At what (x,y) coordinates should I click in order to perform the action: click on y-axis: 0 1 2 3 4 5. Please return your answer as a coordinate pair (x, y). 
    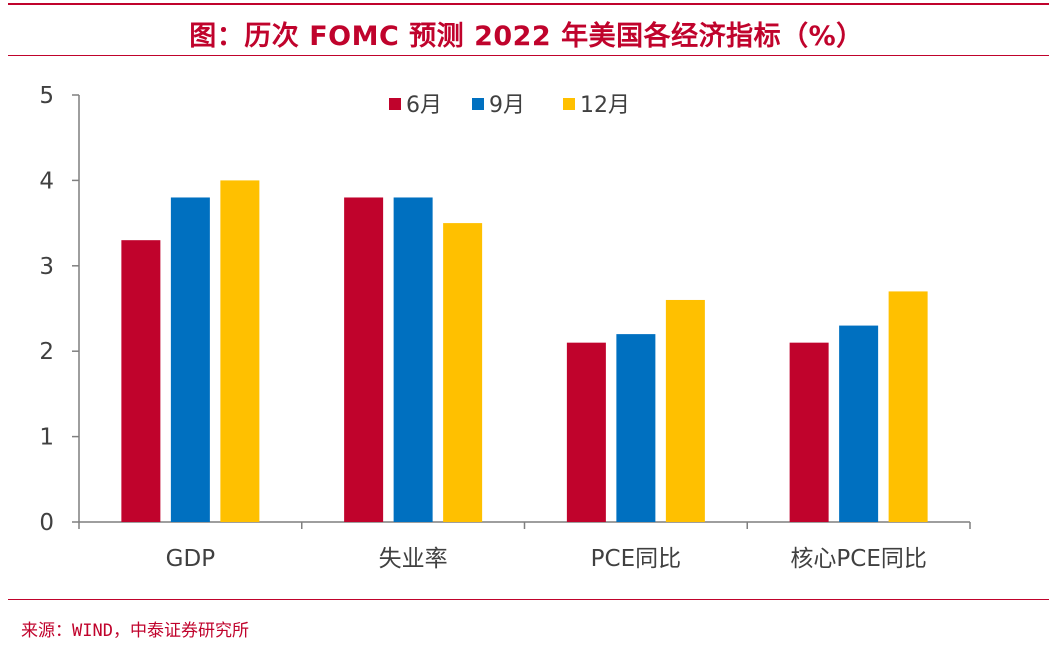
    Looking at the image, I should click on (59, 309).